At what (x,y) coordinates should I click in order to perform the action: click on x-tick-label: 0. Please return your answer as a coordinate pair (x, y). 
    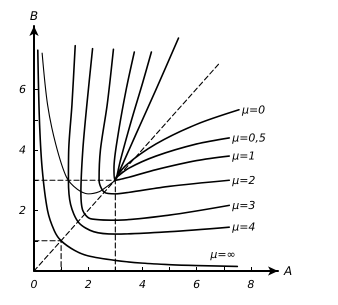
    Looking at the image, I should click on (34, 284).